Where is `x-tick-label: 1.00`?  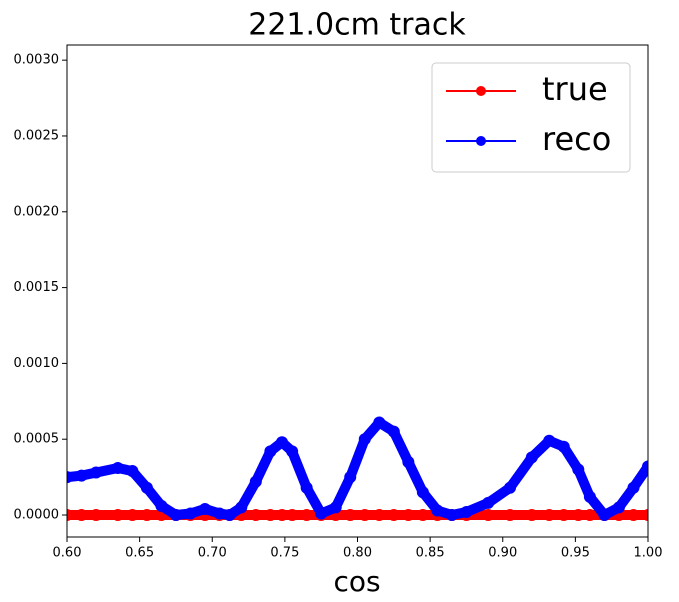
x-tick-label: 1.00 is located at coordinates (648, 553).